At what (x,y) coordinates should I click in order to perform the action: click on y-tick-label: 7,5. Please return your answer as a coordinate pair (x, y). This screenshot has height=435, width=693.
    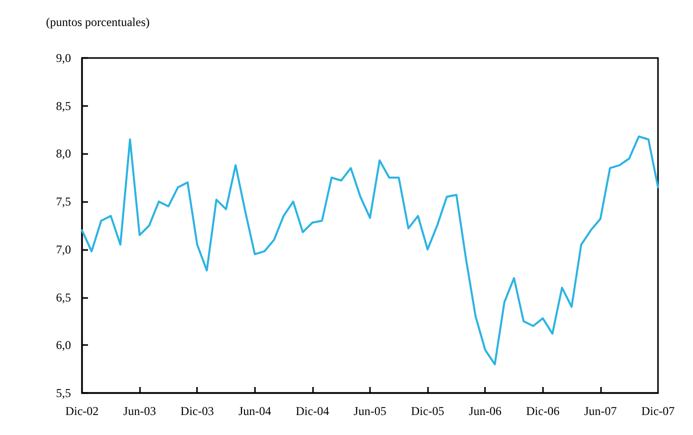
    Looking at the image, I should click on (63, 201).